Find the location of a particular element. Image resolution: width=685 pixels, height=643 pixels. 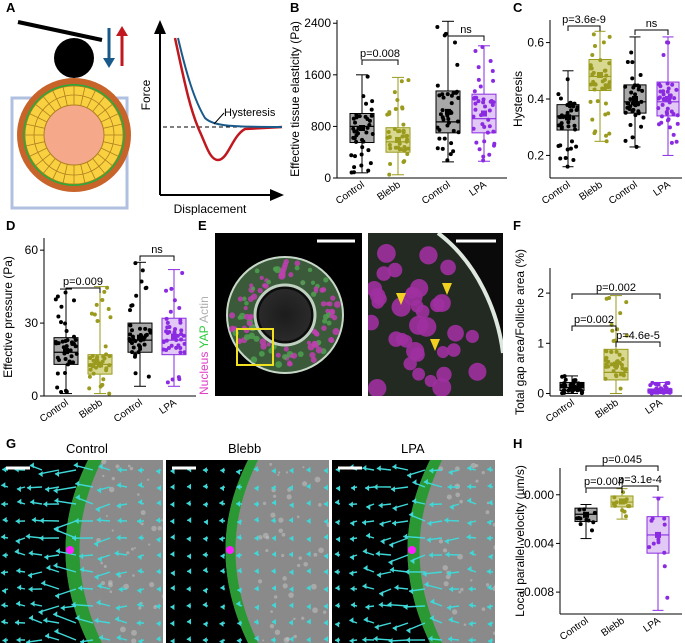

x-tick-label: Blebb is located at coordinates (613, 627).